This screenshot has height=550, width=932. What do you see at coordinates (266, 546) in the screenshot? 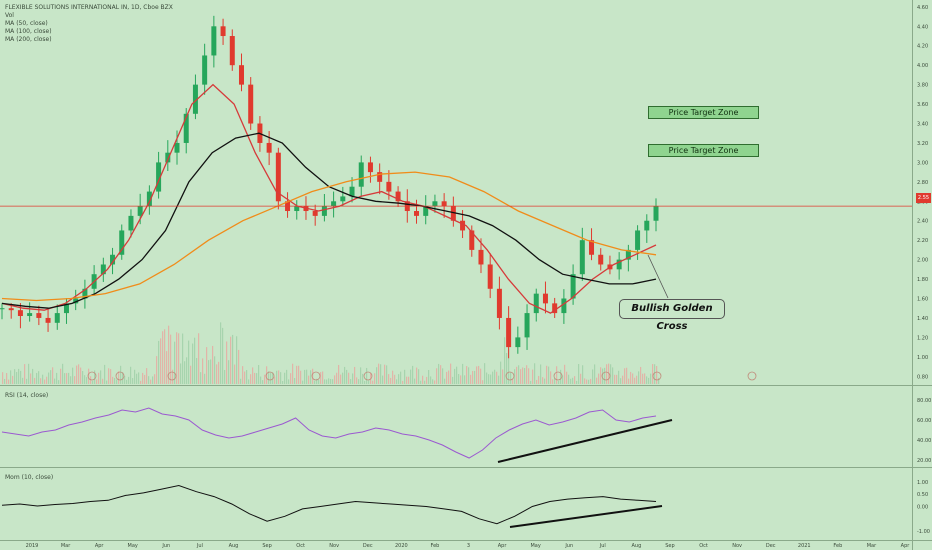
I see `x-tick-label: Sep` at bounding box center [266, 546].